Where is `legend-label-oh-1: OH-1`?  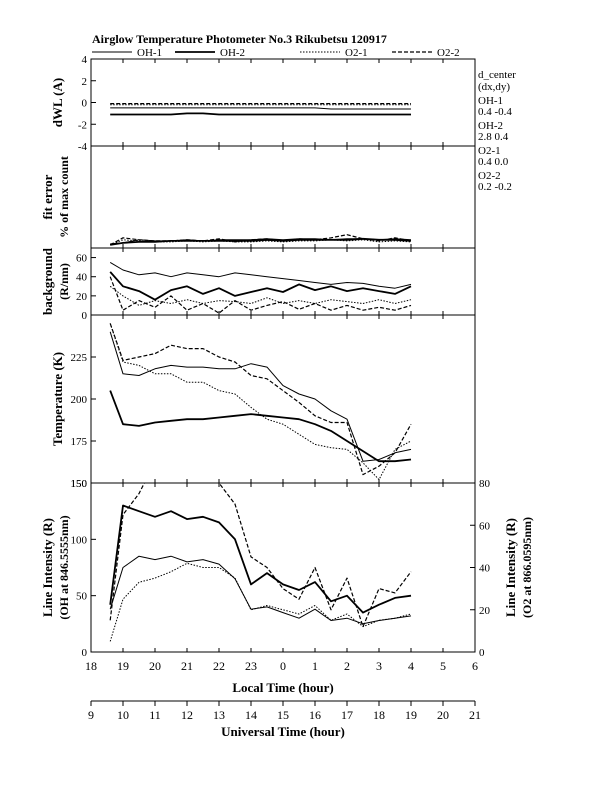 legend-label-oh-1: OH-1 is located at coordinates (149, 53).